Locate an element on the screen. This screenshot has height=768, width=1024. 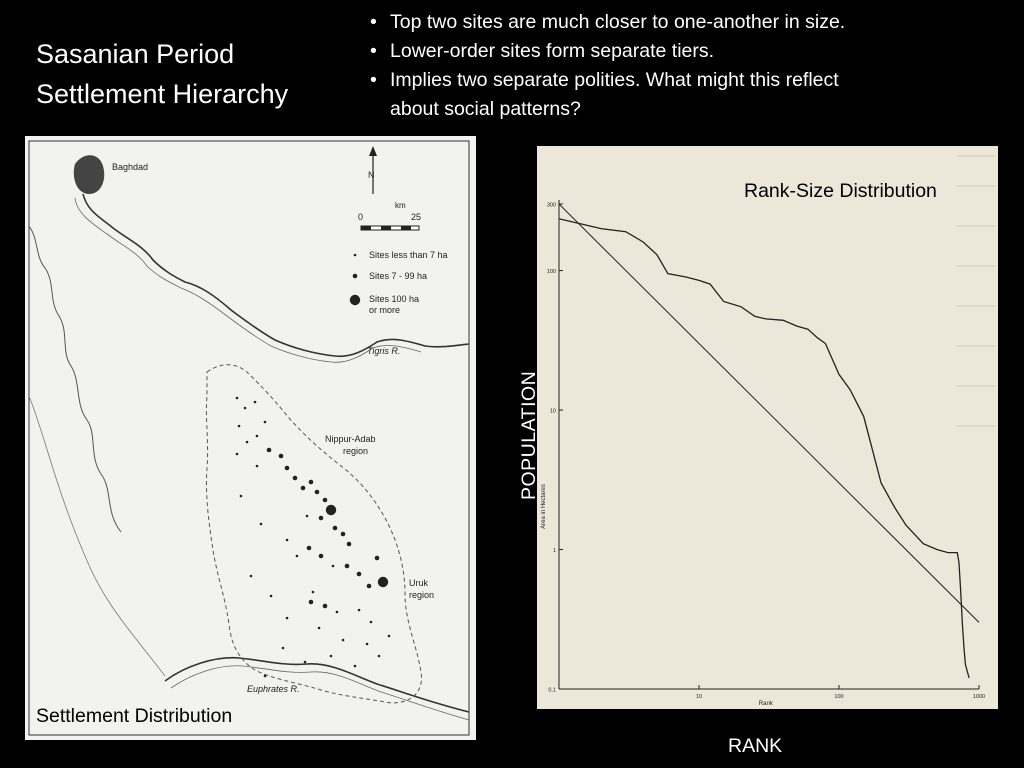
uruk-region-label-2: region is located at coordinates (421, 595).